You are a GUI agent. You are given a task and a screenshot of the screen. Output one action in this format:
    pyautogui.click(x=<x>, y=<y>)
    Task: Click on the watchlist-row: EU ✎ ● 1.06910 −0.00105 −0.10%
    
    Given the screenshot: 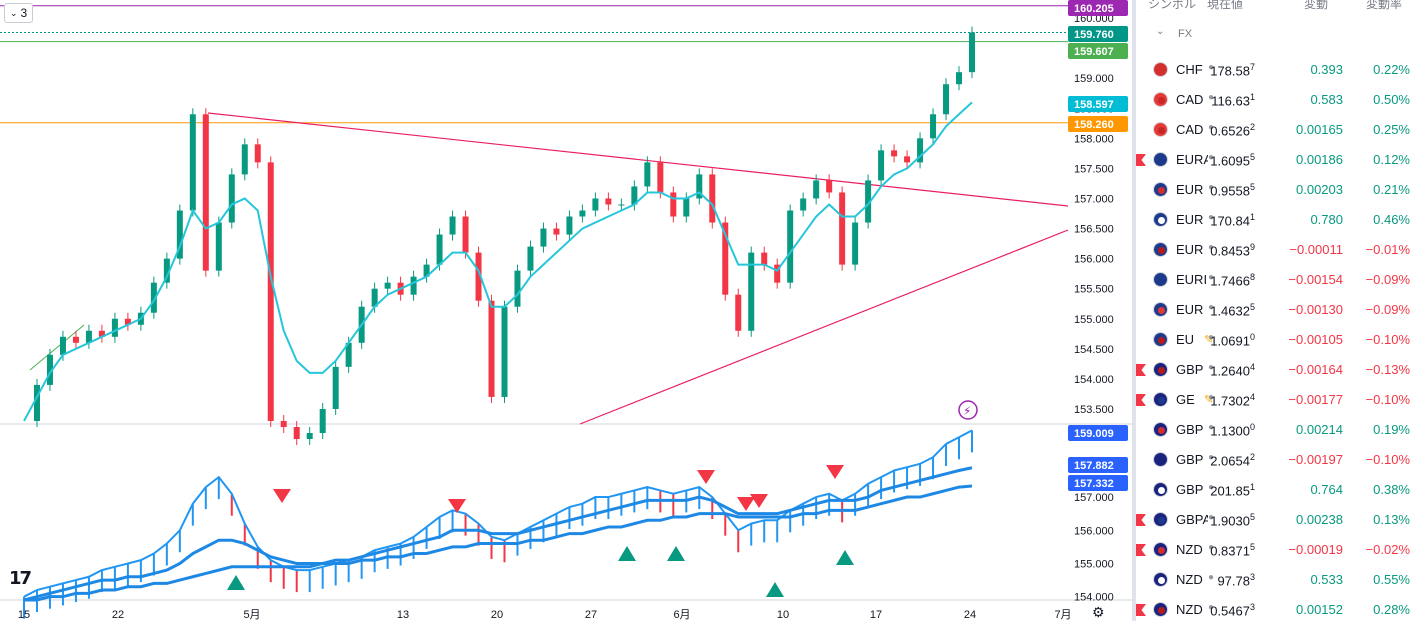 What is the action you would take?
    pyautogui.click(x=1277, y=340)
    